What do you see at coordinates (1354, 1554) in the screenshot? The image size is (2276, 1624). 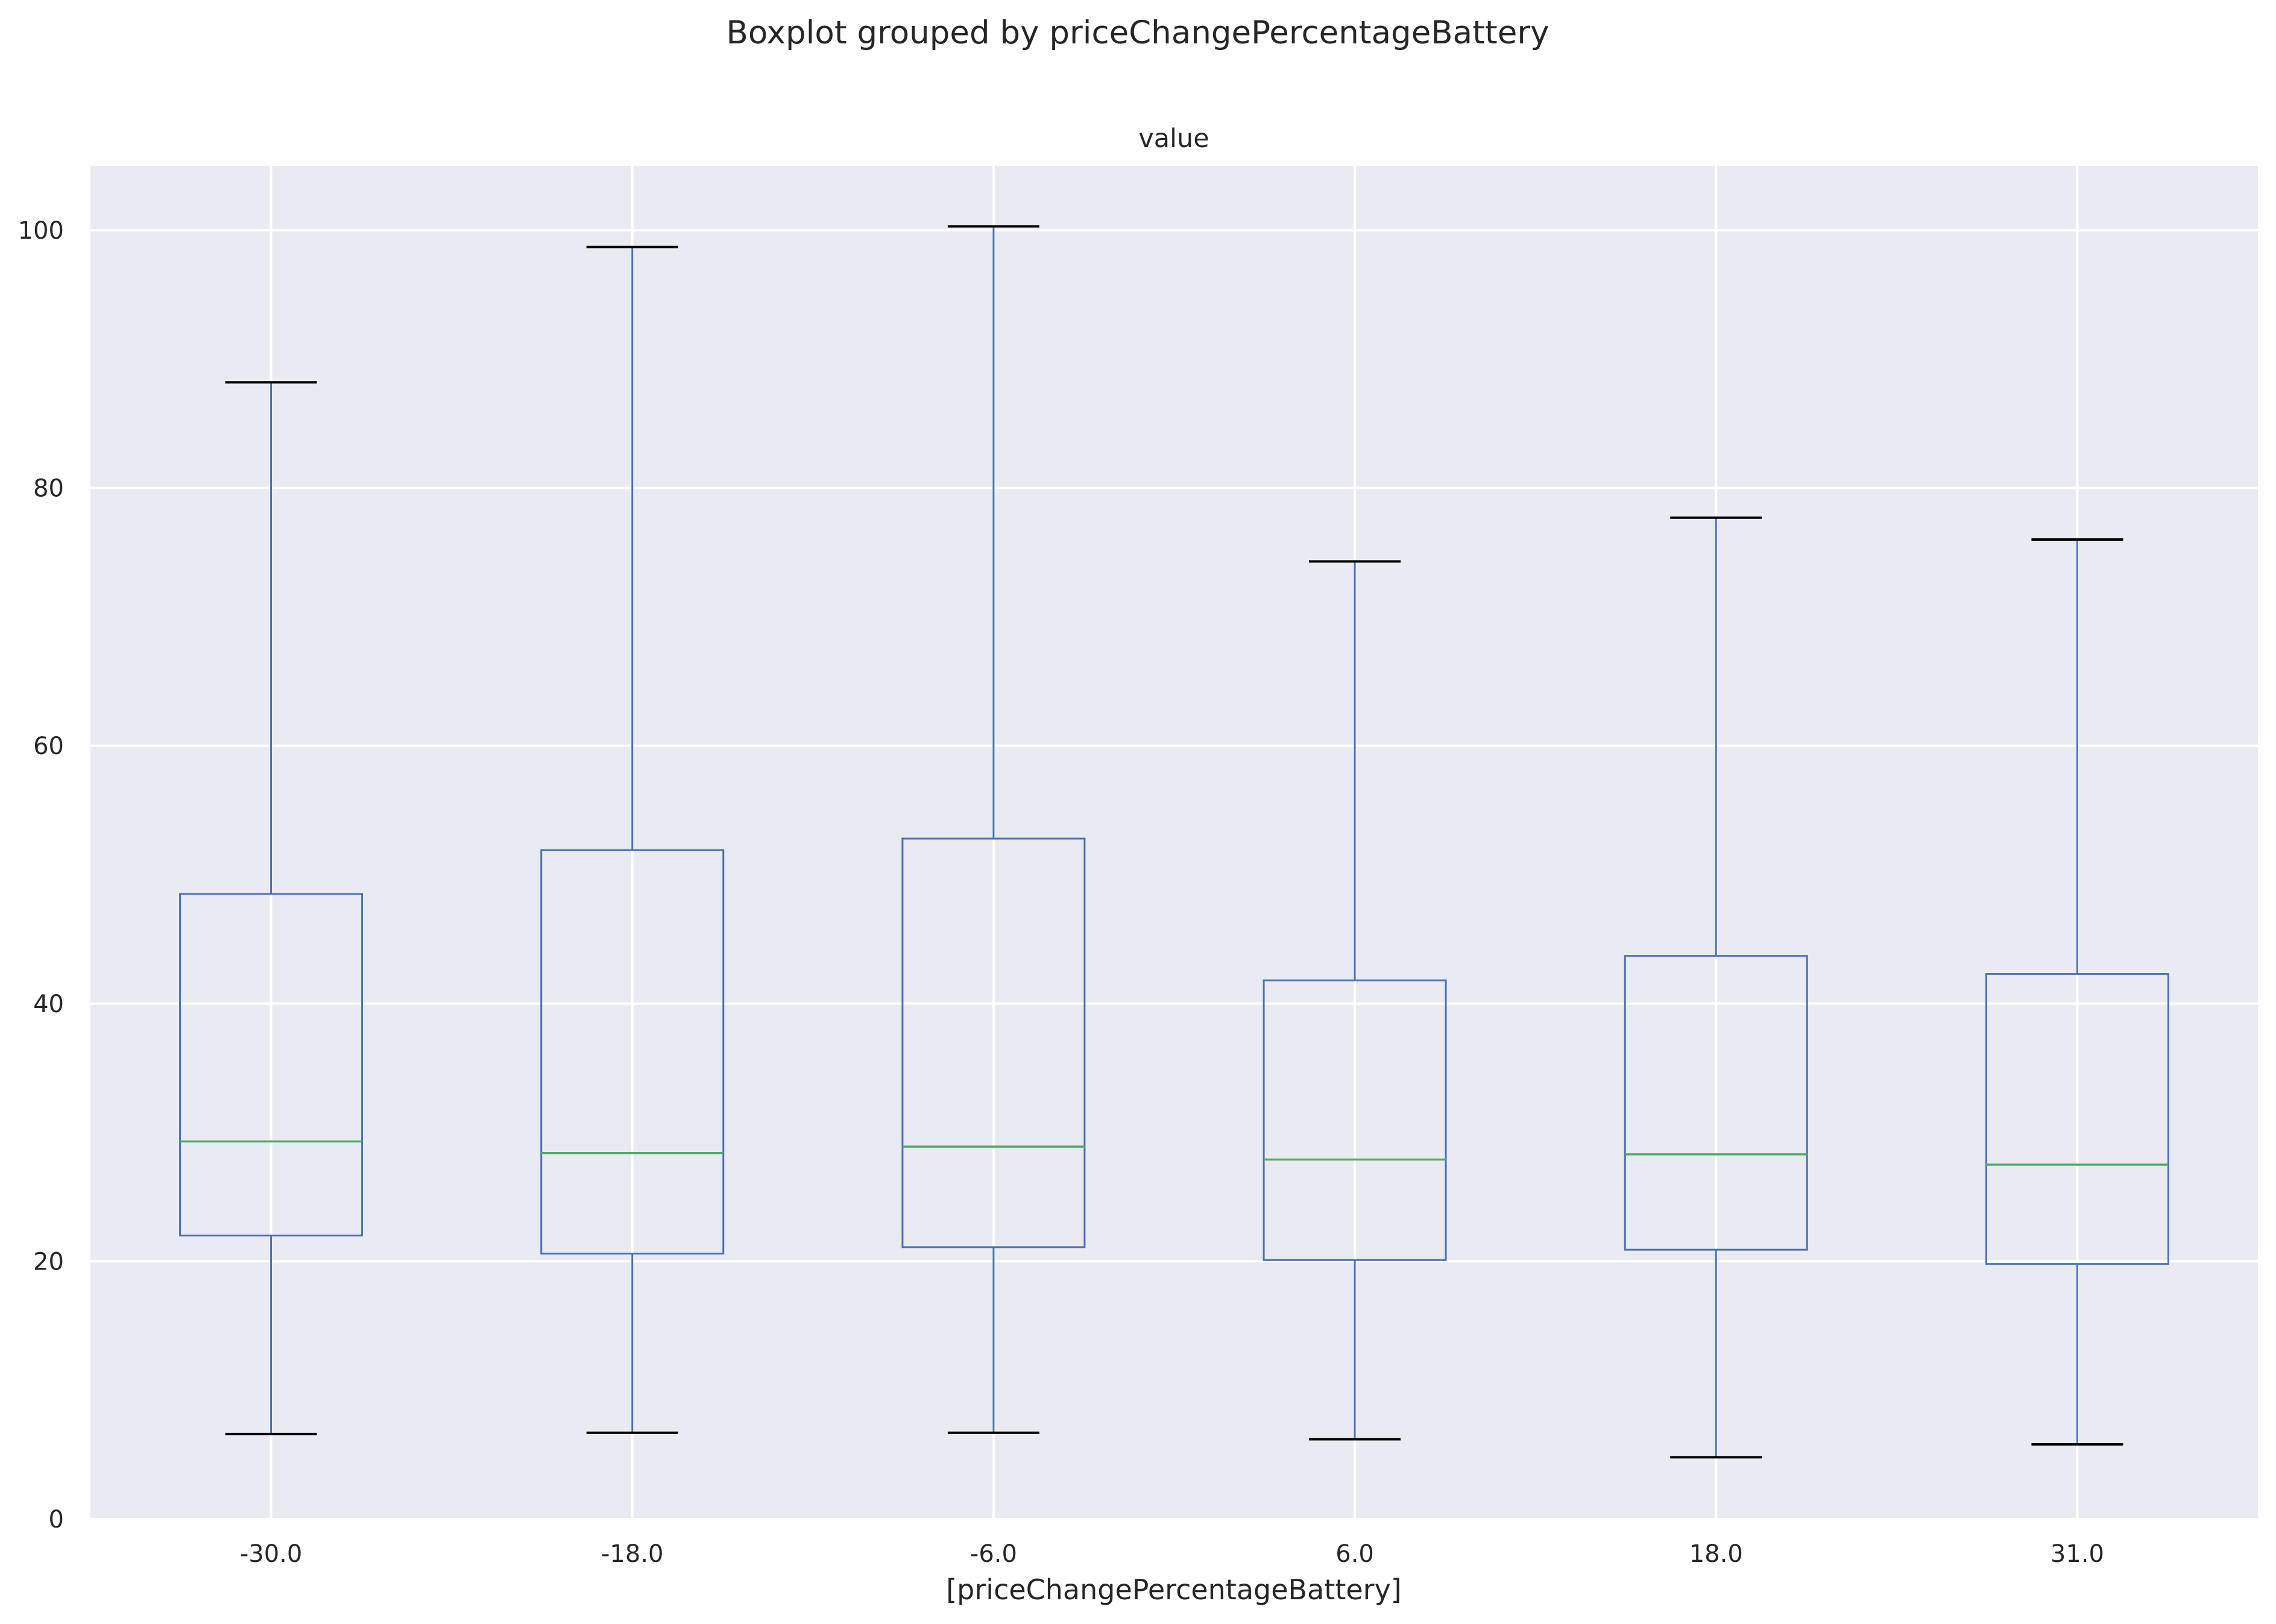 I see `x-tick-label: 6.0` at bounding box center [1354, 1554].